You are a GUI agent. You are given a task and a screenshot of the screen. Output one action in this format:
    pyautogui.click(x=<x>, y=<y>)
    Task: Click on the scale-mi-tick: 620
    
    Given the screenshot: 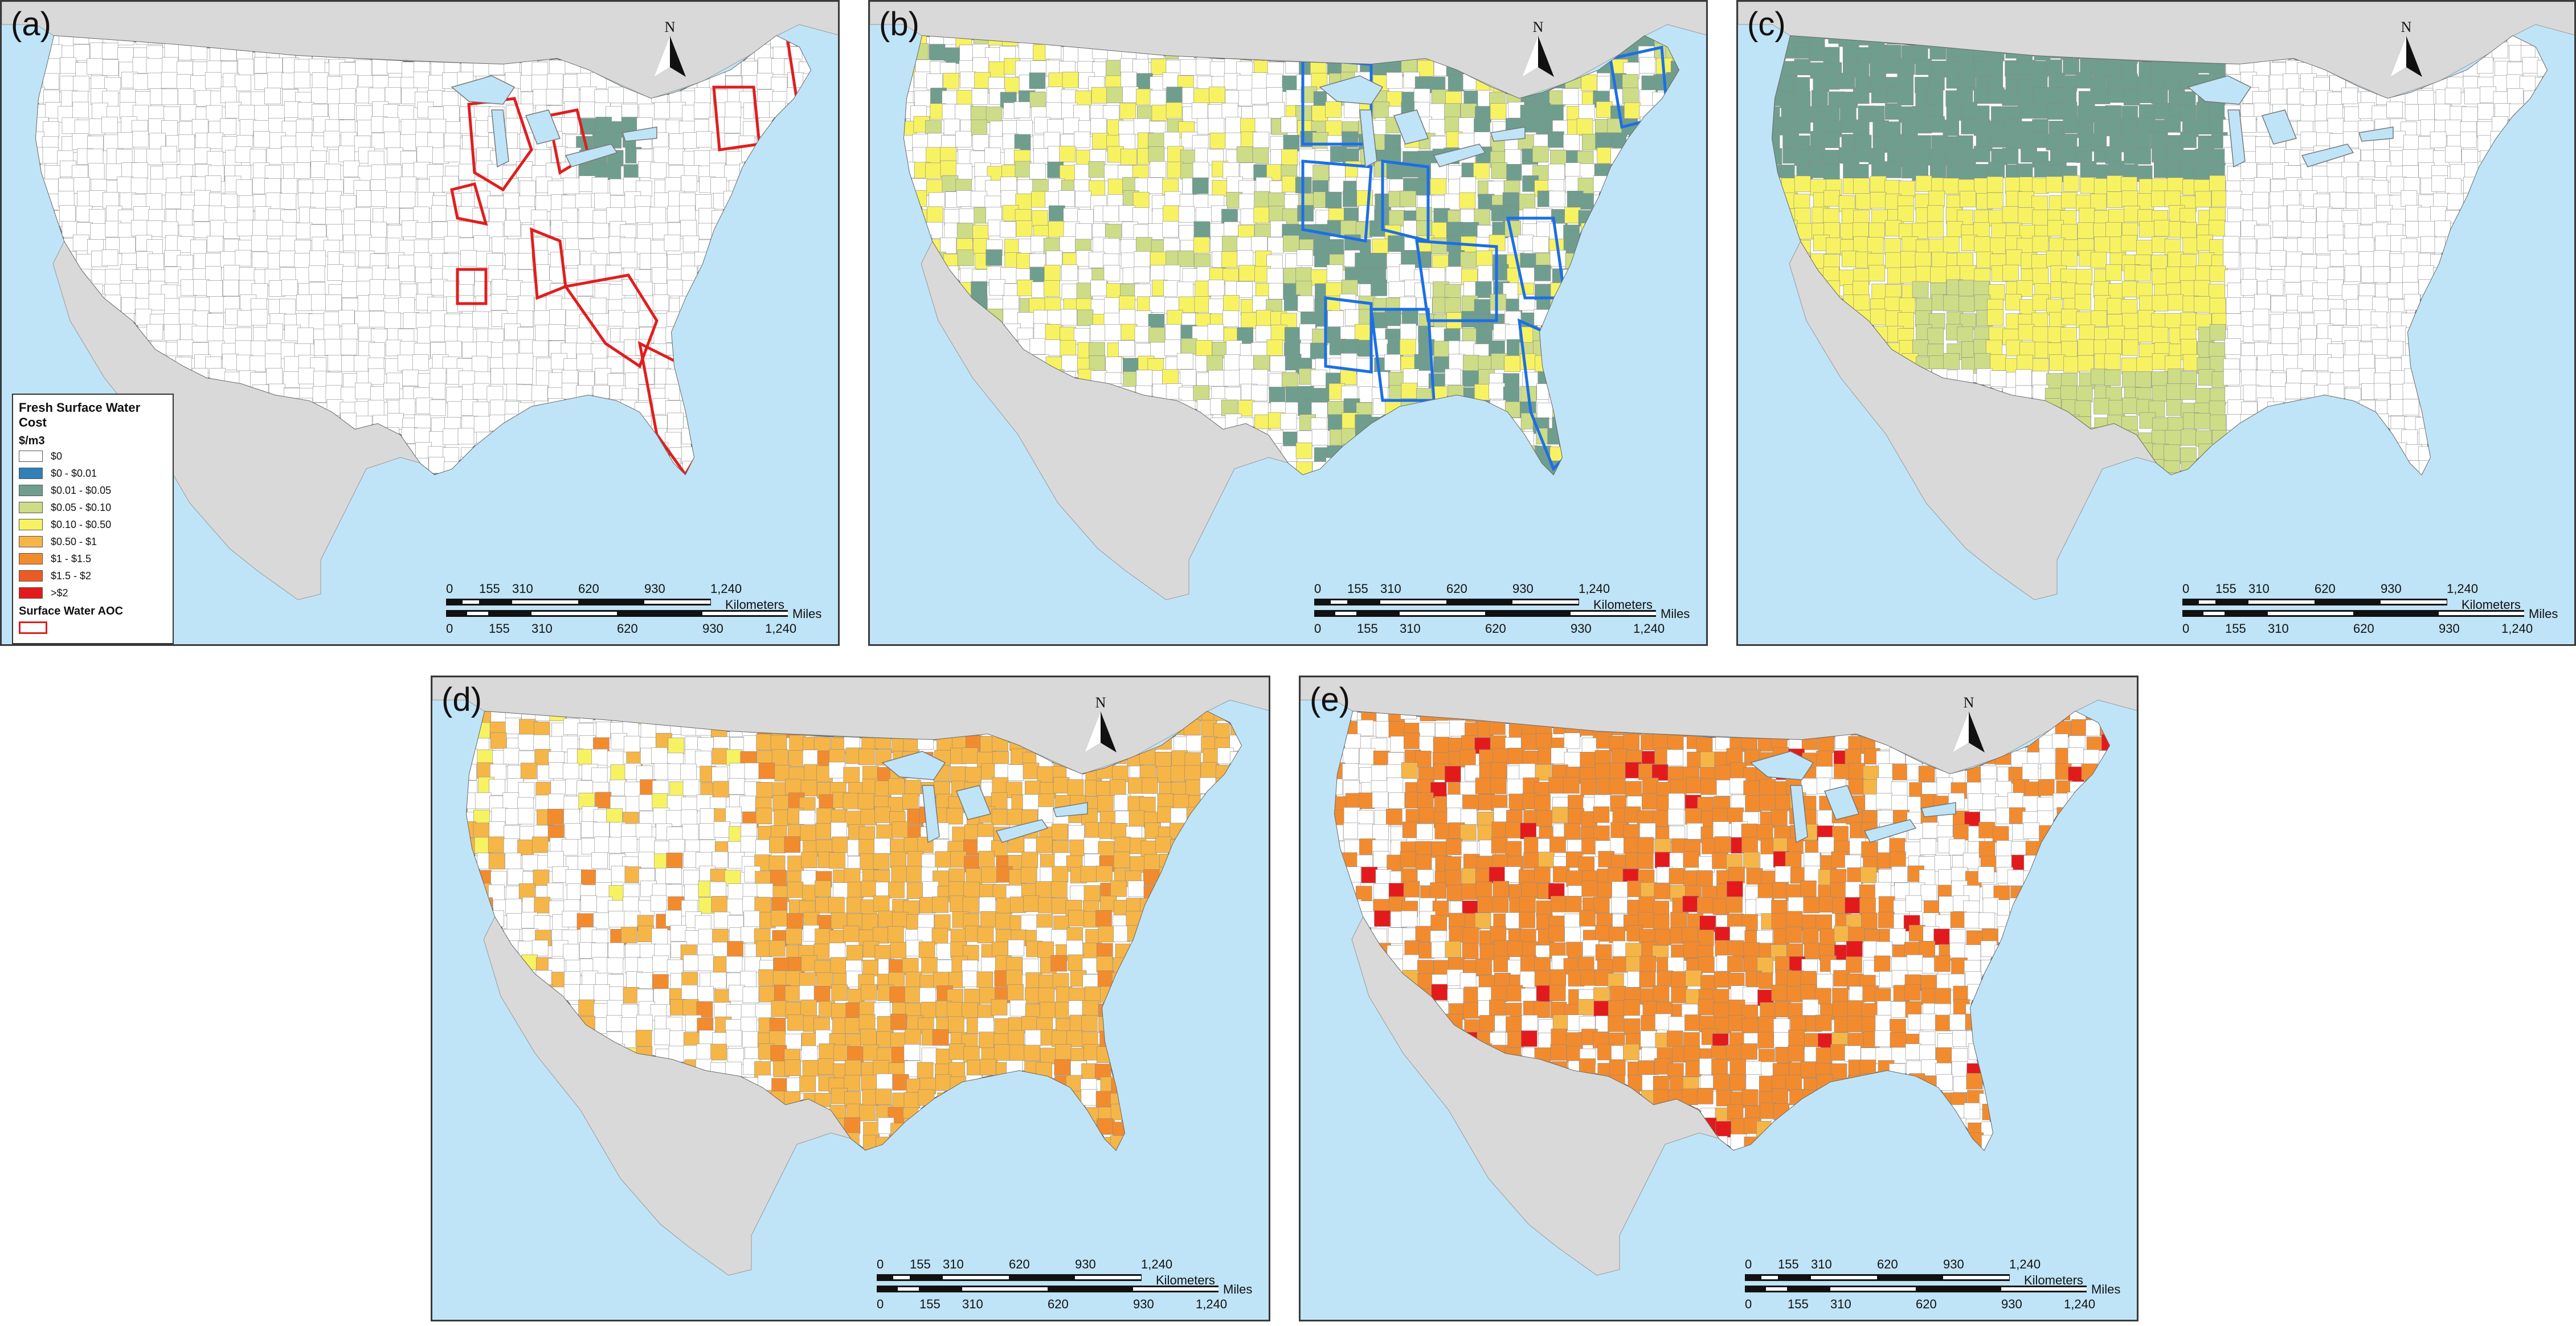 What is the action you would take?
    pyautogui.click(x=627, y=628)
    